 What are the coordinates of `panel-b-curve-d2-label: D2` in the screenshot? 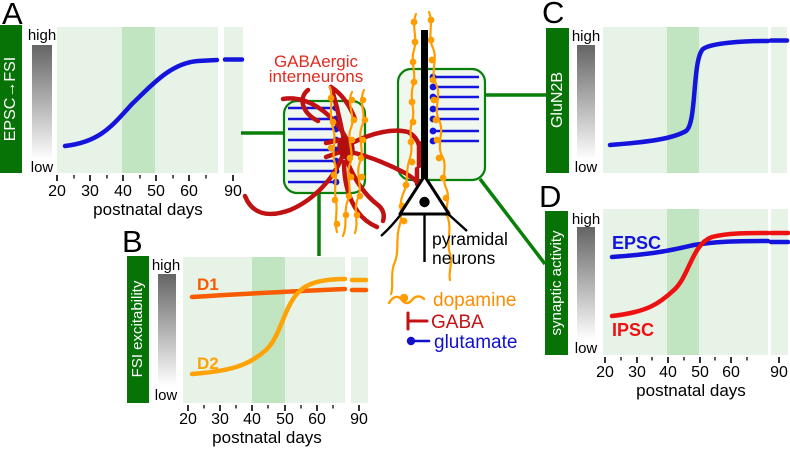 It's located at (208, 363).